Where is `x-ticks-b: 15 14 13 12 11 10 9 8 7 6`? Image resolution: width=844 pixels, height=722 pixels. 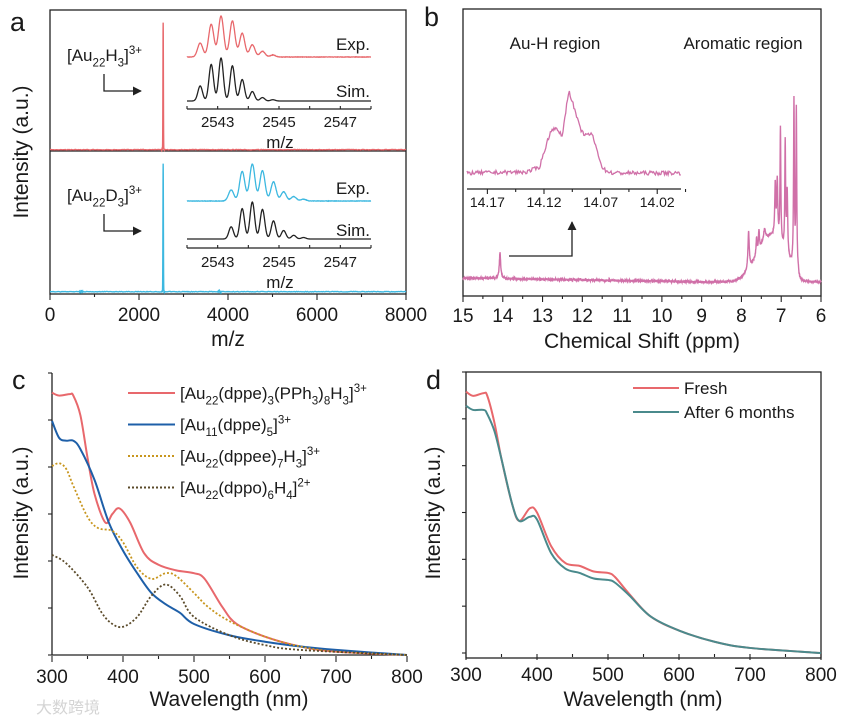 x-ticks-b: 15 14 13 12 11 10 9 8 7 6 is located at coordinates (639, 311).